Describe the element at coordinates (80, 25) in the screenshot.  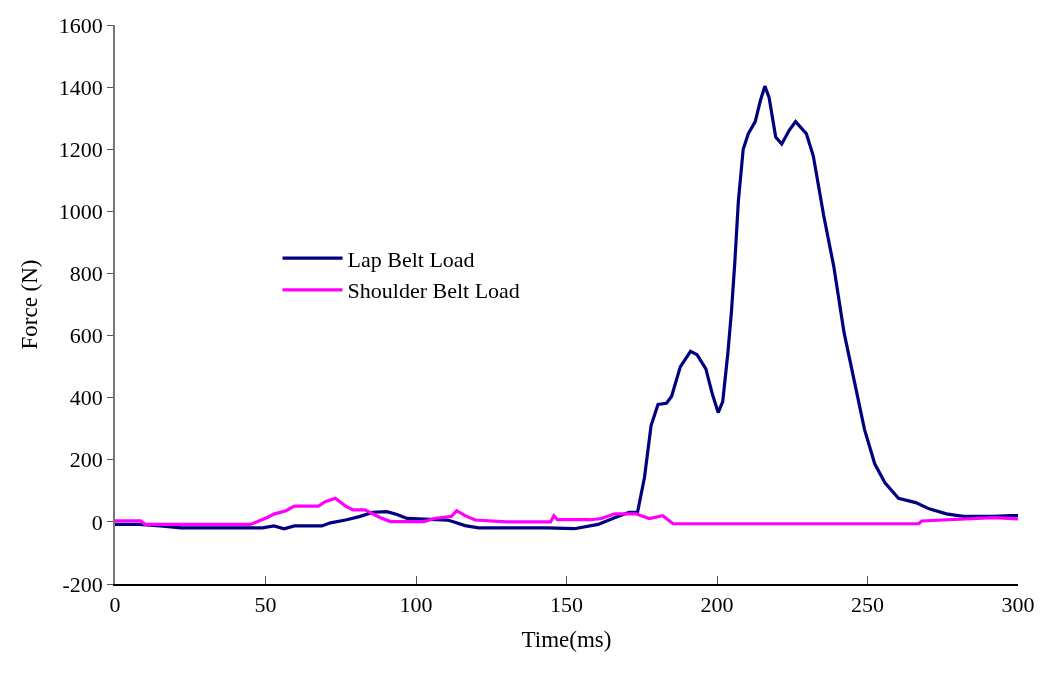
I see `y-tick-label: 1600` at that location.